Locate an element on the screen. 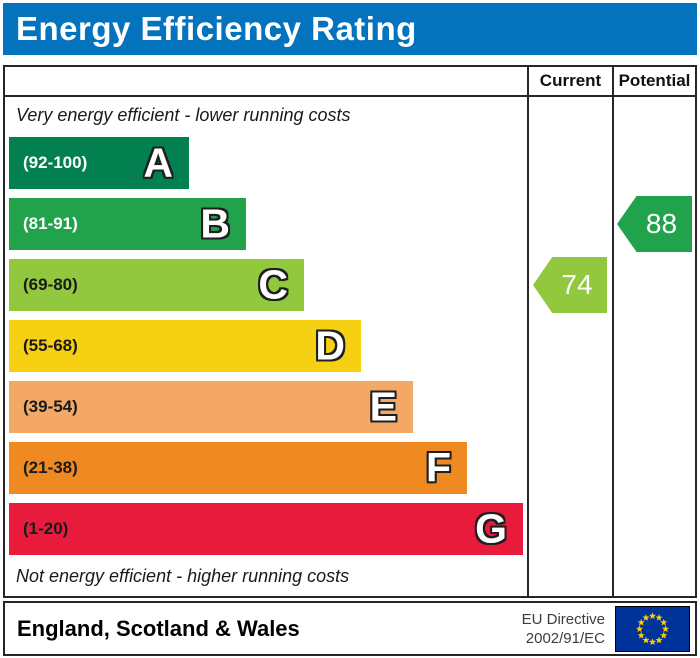  potential-value: 88 is located at coordinates (661, 223).